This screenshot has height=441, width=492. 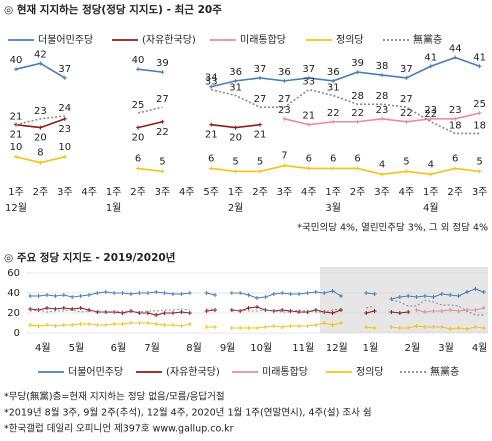 I want to click on data-label: 20, so click(x=138, y=138).